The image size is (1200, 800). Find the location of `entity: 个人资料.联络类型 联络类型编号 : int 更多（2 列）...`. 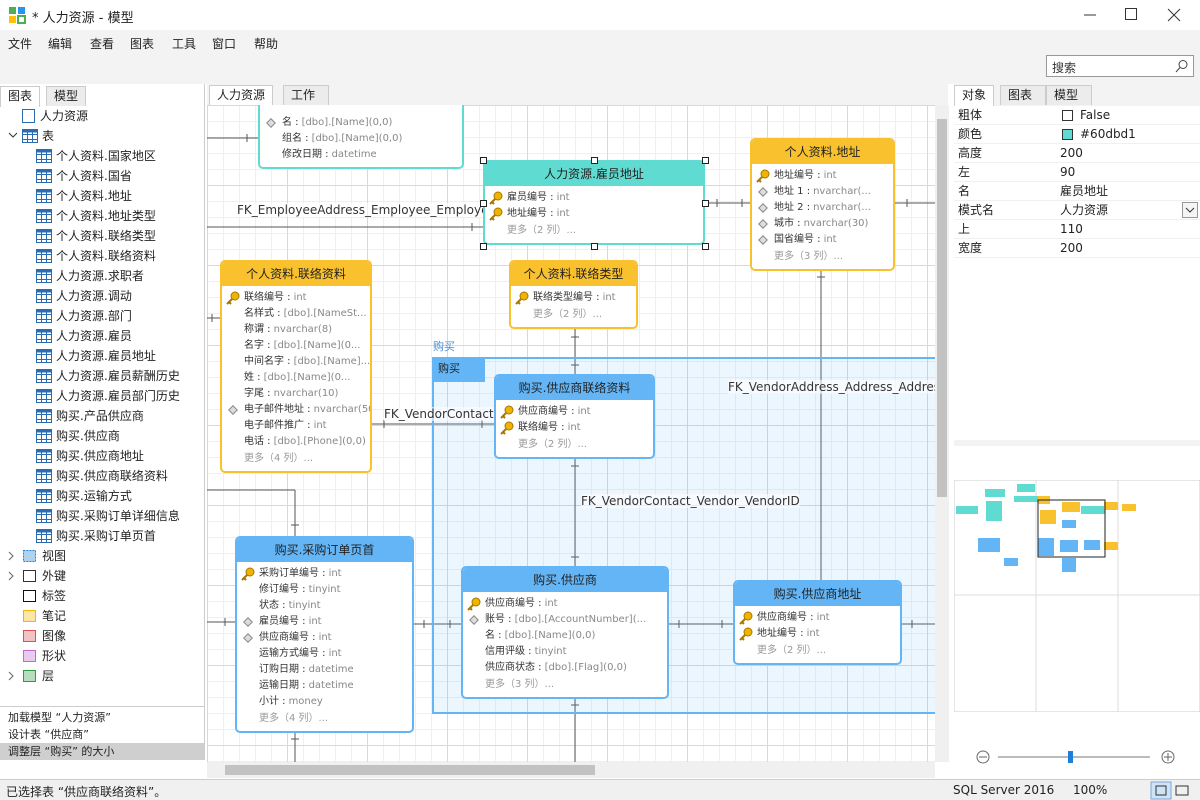

entity: 个人资料.联络类型 联络类型编号 : int 更多（2 列）... is located at coordinates (573, 294).